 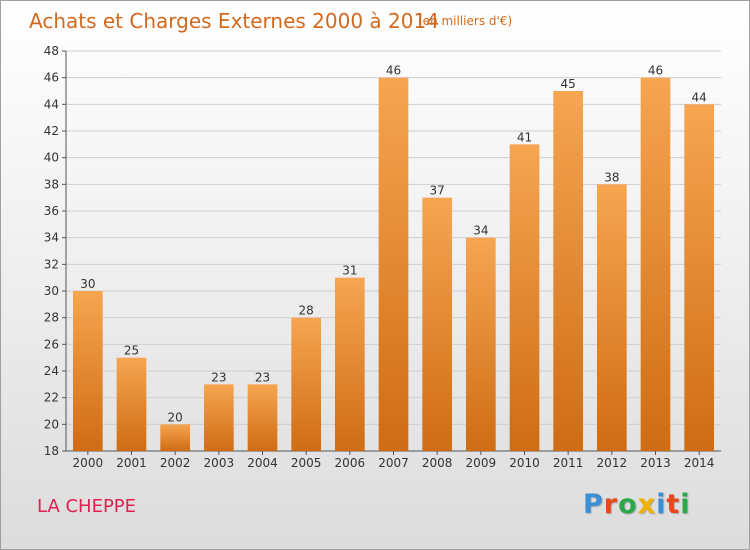 What do you see at coordinates (175, 463) in the screenshot?
I see `x-tick-label-2002: 2002` at bounding box center [175, 463].